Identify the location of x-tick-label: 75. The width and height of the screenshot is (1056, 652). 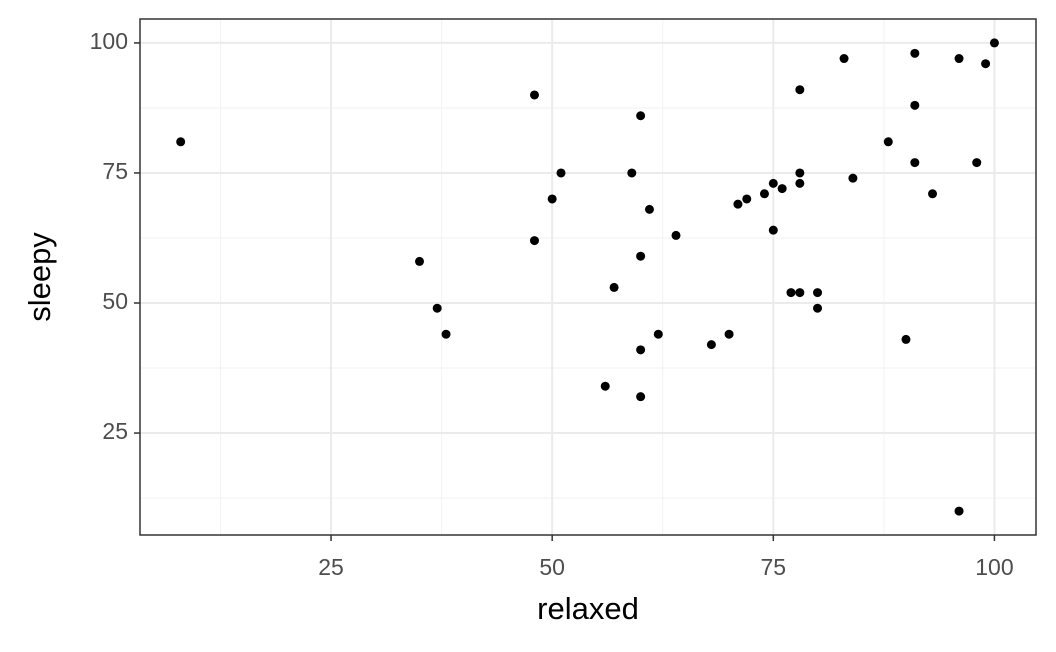
(774, 567).